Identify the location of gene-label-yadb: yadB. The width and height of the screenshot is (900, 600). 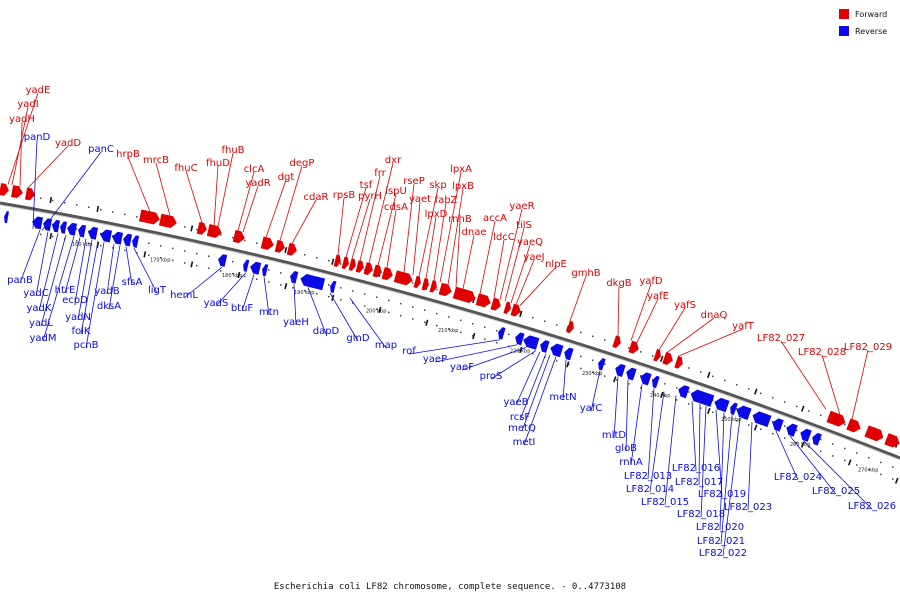
(106, 291).